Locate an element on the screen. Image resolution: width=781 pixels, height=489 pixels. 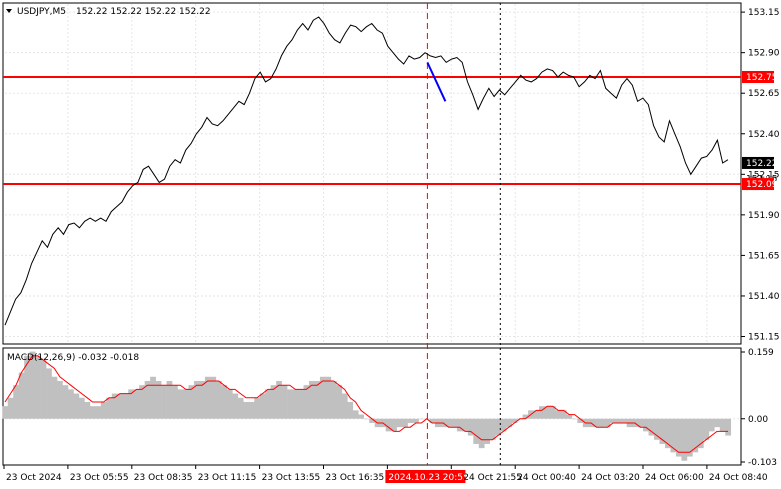
blue-trend-segment is located at coordinates (436, 81).